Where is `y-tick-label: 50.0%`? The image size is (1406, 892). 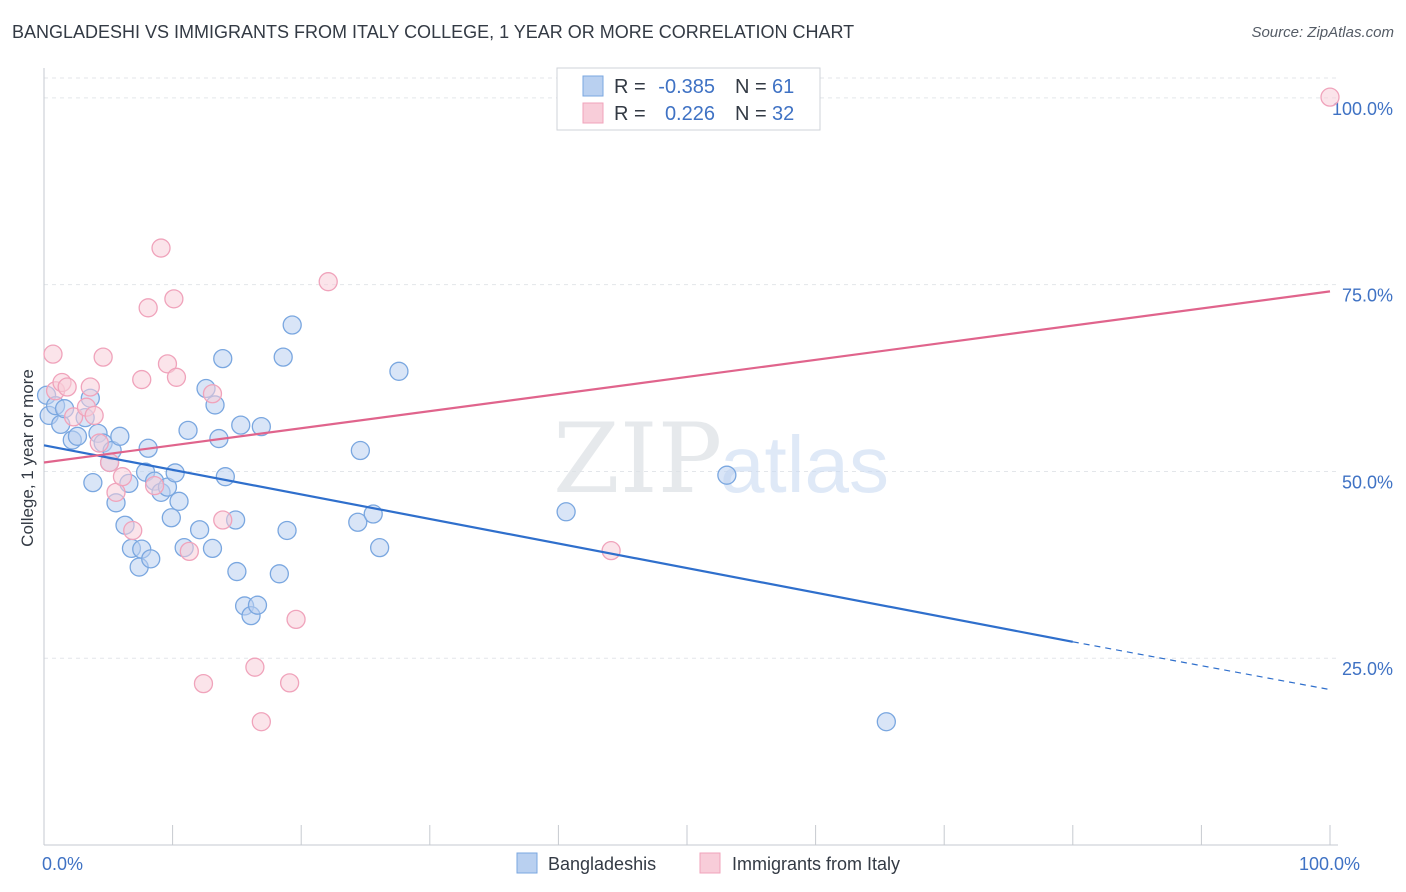
y-tick-label: 50.0% is located at coordinates (1367, 482).